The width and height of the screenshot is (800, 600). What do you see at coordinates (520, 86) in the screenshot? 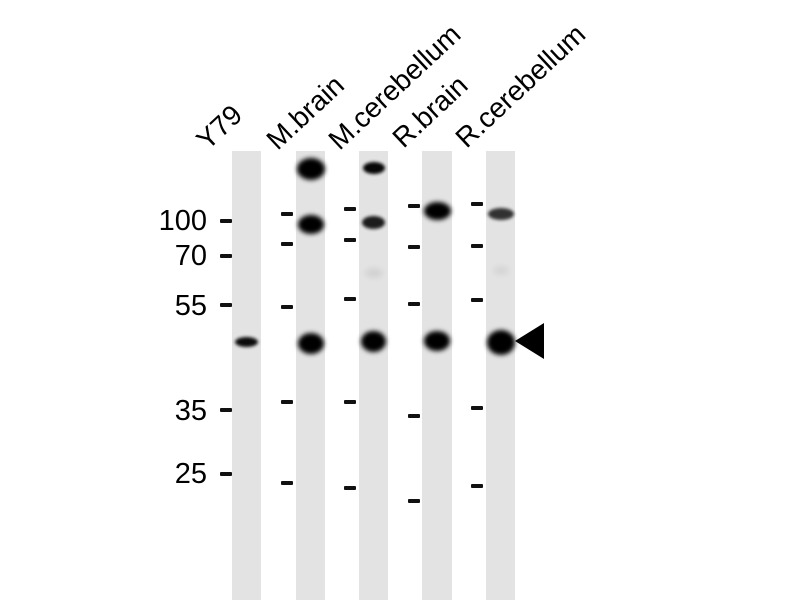
I see `lane-label: R.cerebellum` at bounding box center [520, 86].